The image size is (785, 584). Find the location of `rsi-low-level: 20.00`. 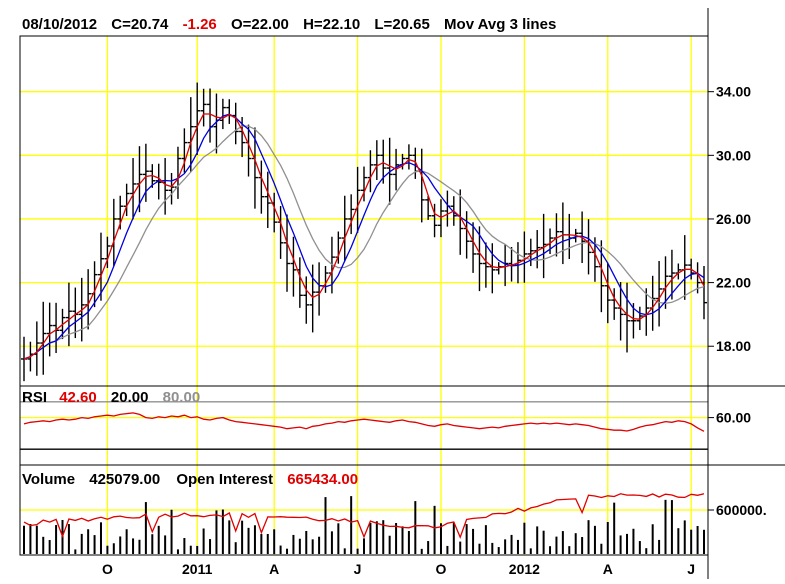

rsi-low-level: 20.00 is located at coordinates (130, 397).